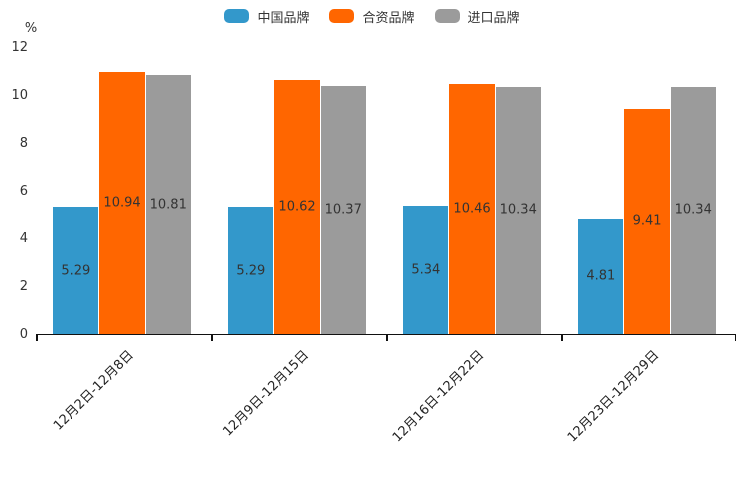 The image size is (744, 496). I want to click on bar-value-label: 10.37, so click(343, 210).